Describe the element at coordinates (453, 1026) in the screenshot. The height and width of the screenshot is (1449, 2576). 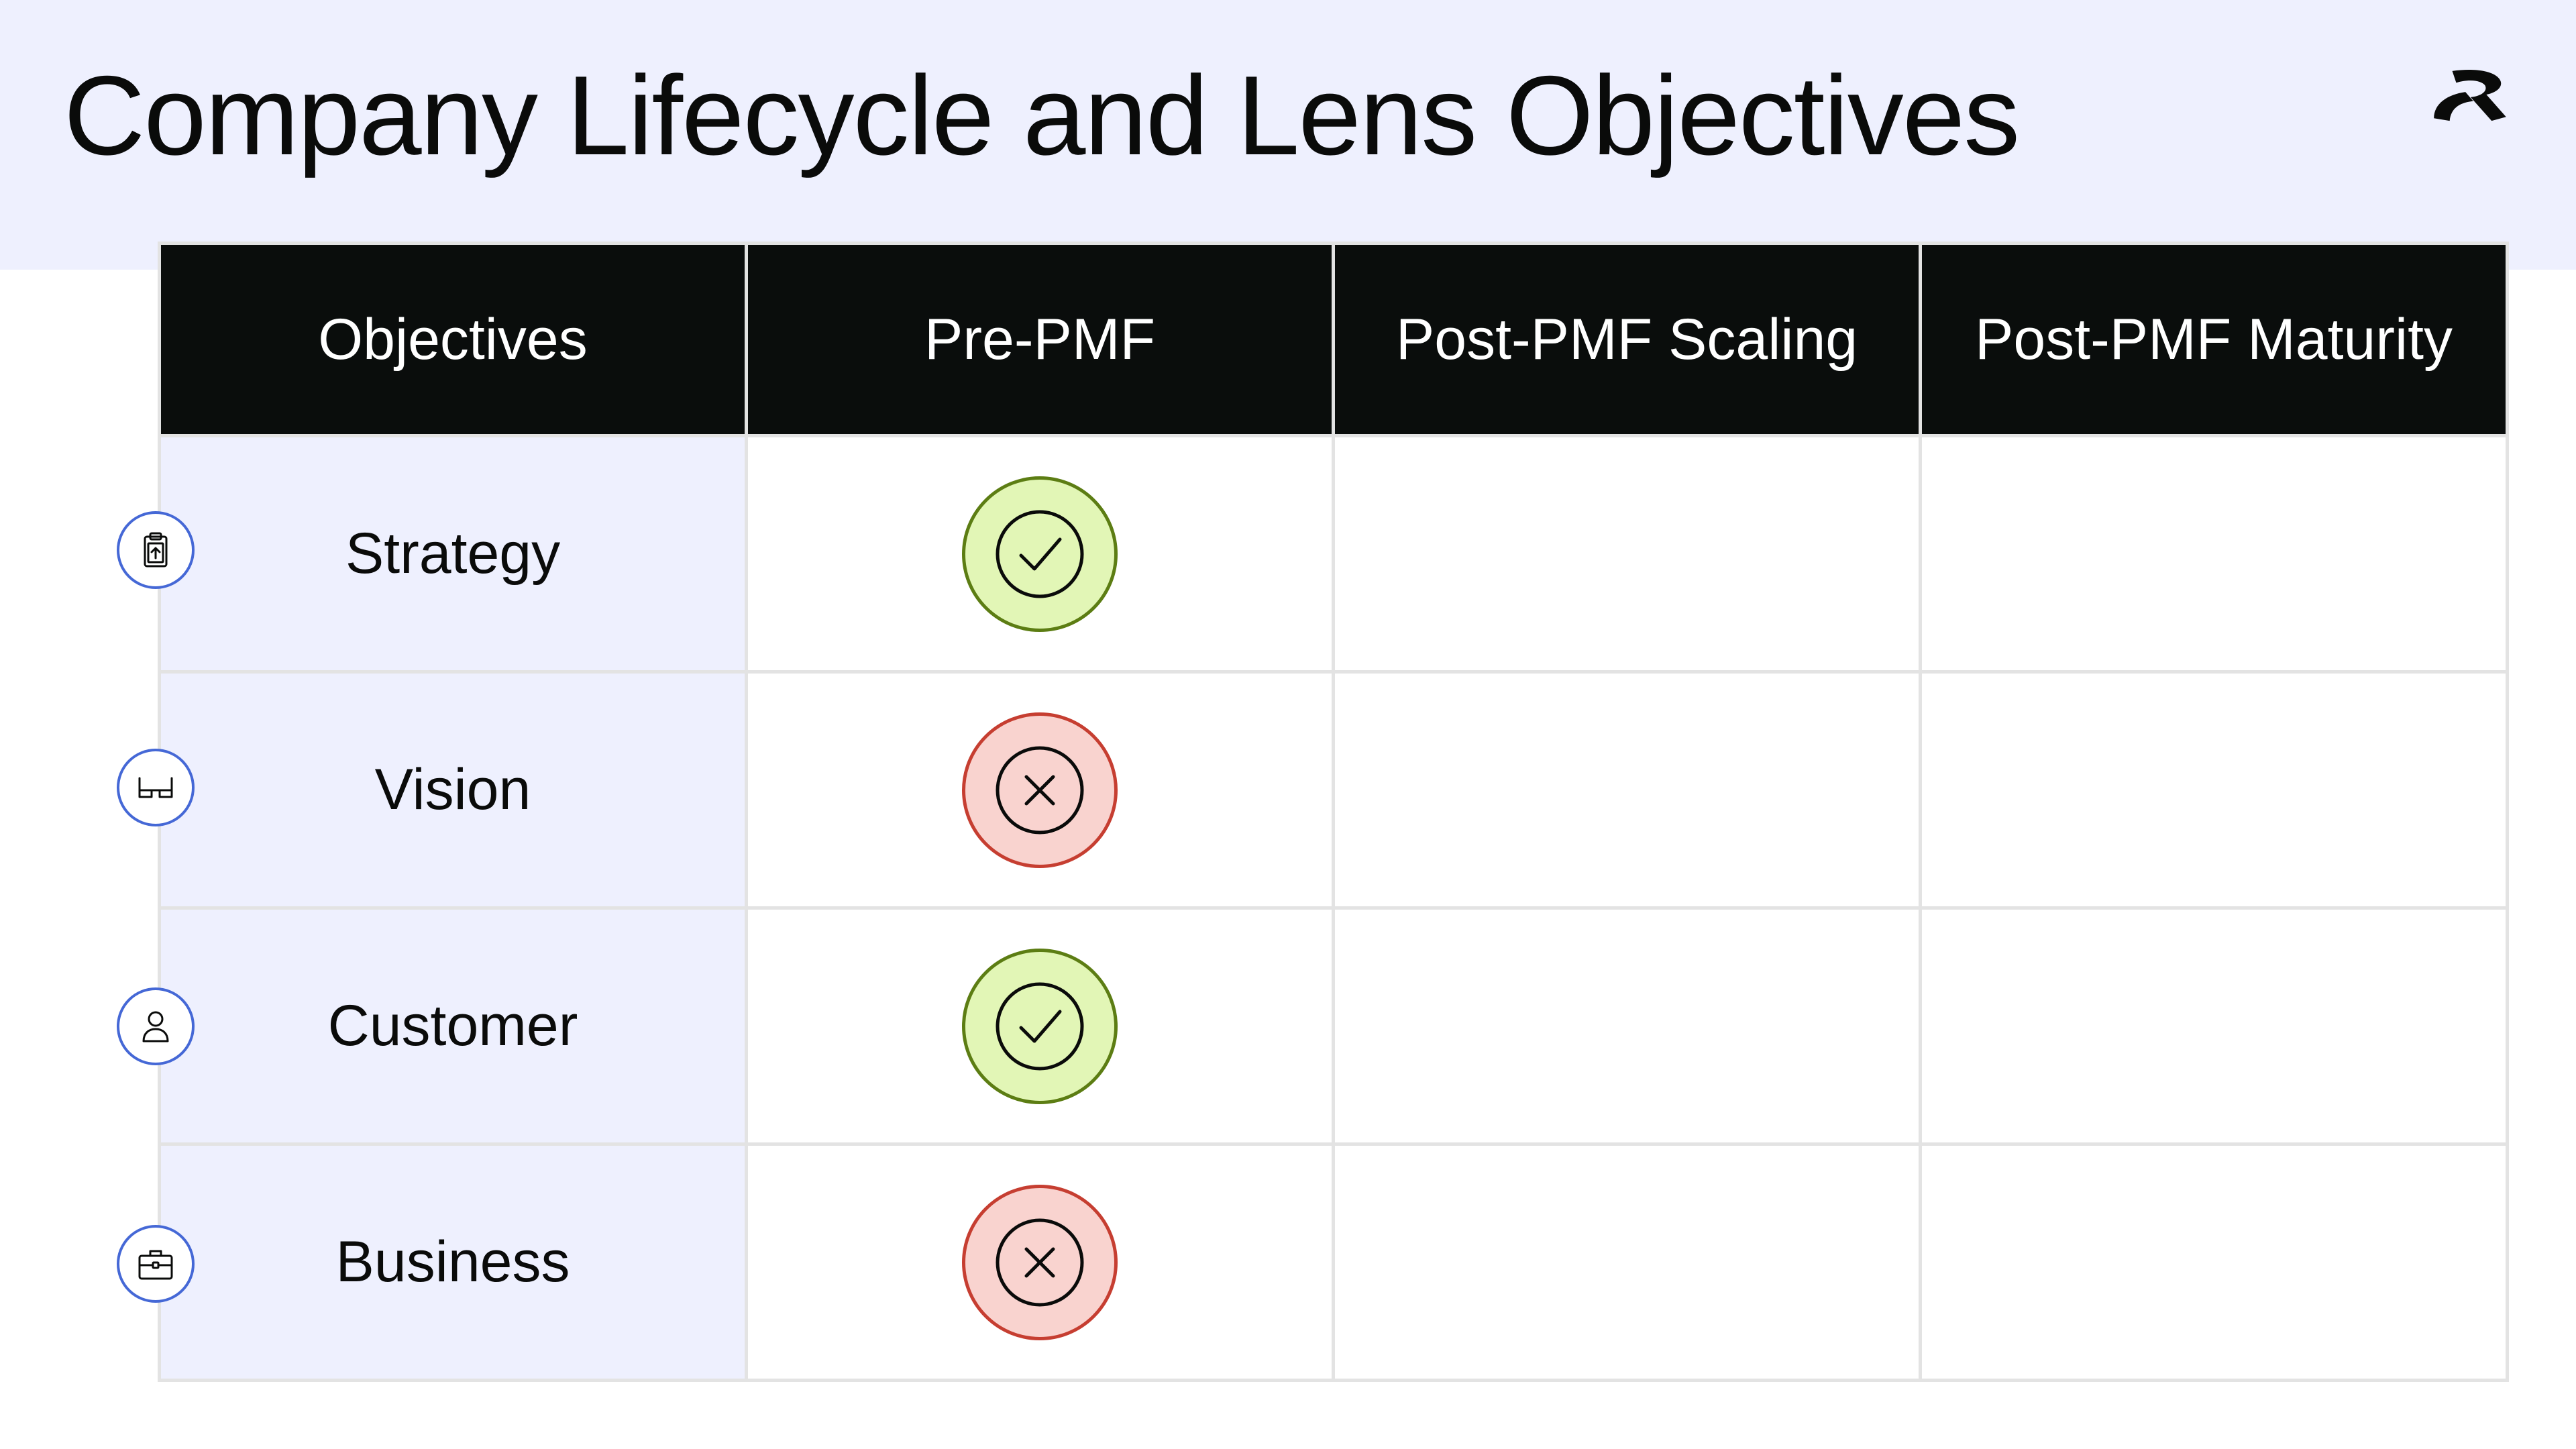
I see `objective-label-customer: Customer` at that location.